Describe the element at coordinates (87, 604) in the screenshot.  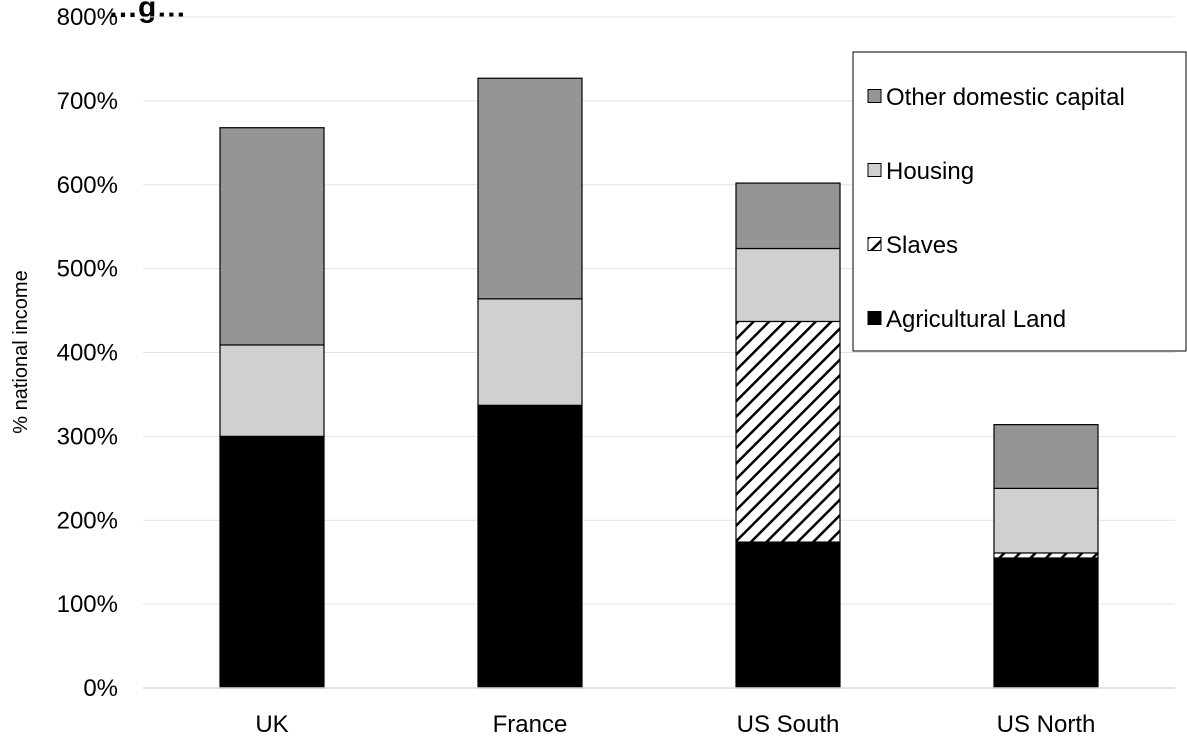
I see `y-tick-label: 100%` at that location.